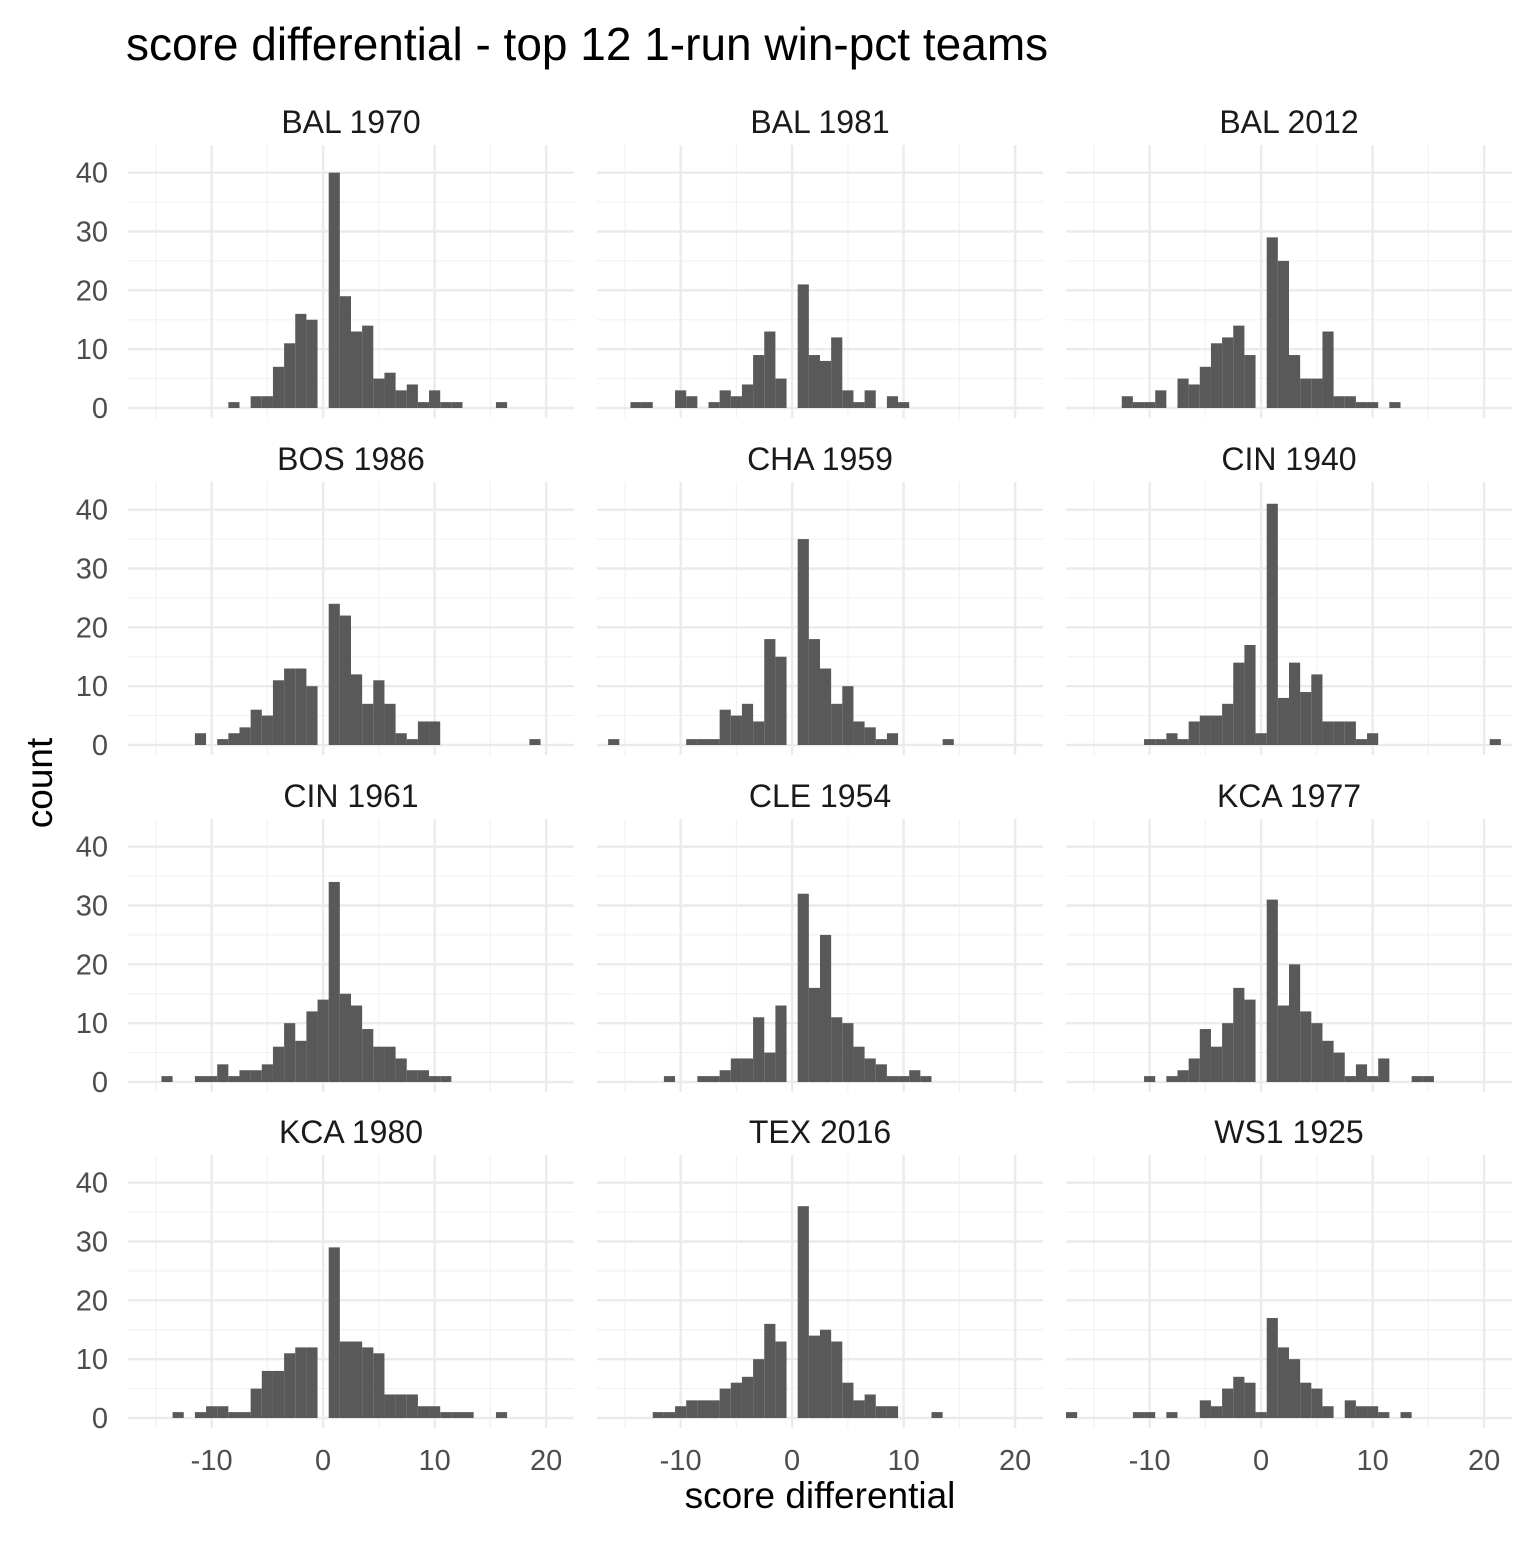 This screenshot has width=1536, height=1541. I want to click on facet-panel: BAL 1981, so click(820, 261).